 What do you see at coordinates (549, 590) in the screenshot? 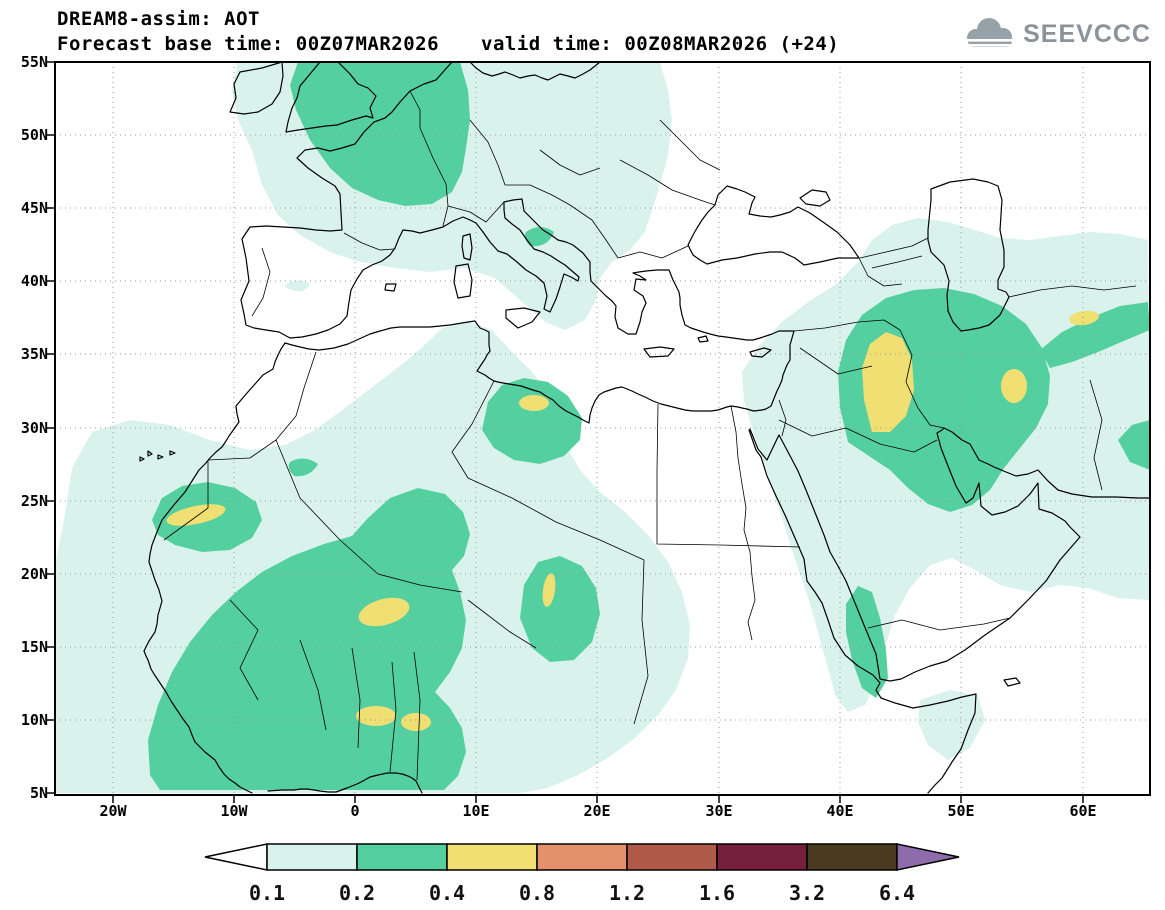
I see `aot-level3-region-chad` at bounding box center [549, 590].